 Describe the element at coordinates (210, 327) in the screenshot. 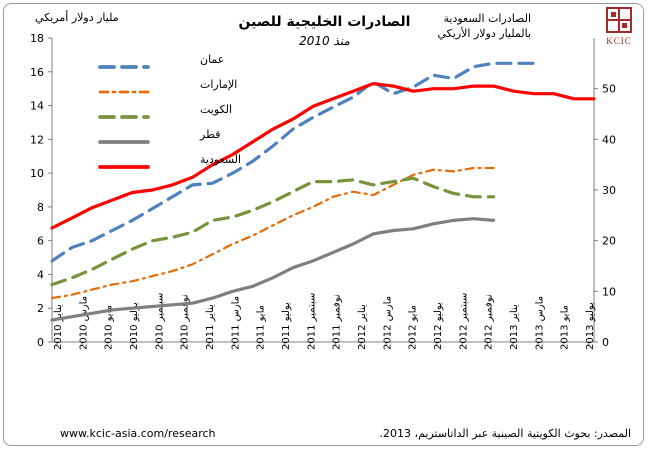

I see `x-tick-label: يناير 2011` at that location.